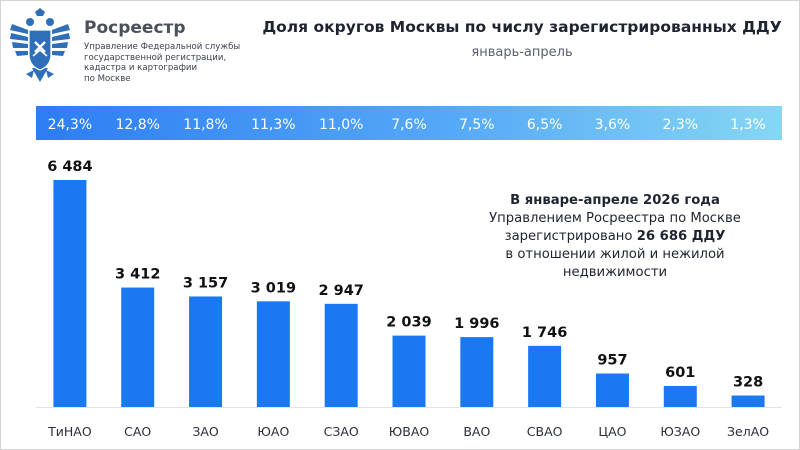 This screenshot has height=450, width=800. I want to click on share-label: 3,6%, so click(613, 125).